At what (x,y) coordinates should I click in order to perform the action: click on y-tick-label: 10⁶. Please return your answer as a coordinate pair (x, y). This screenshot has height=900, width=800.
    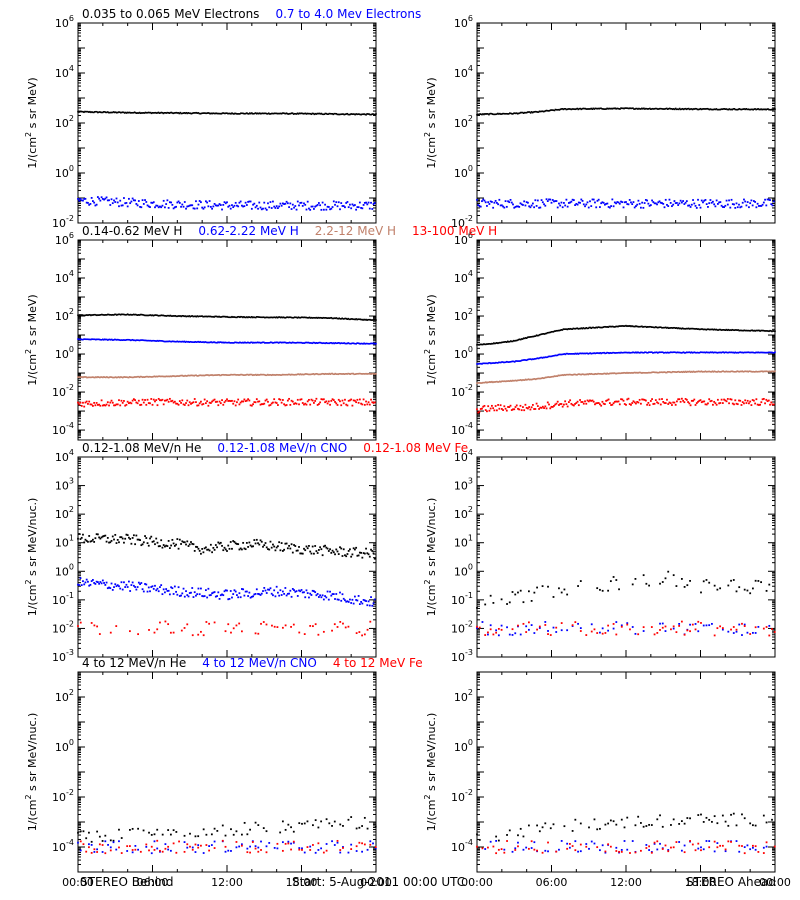
    Looking at the image, I should click on (64, 239).